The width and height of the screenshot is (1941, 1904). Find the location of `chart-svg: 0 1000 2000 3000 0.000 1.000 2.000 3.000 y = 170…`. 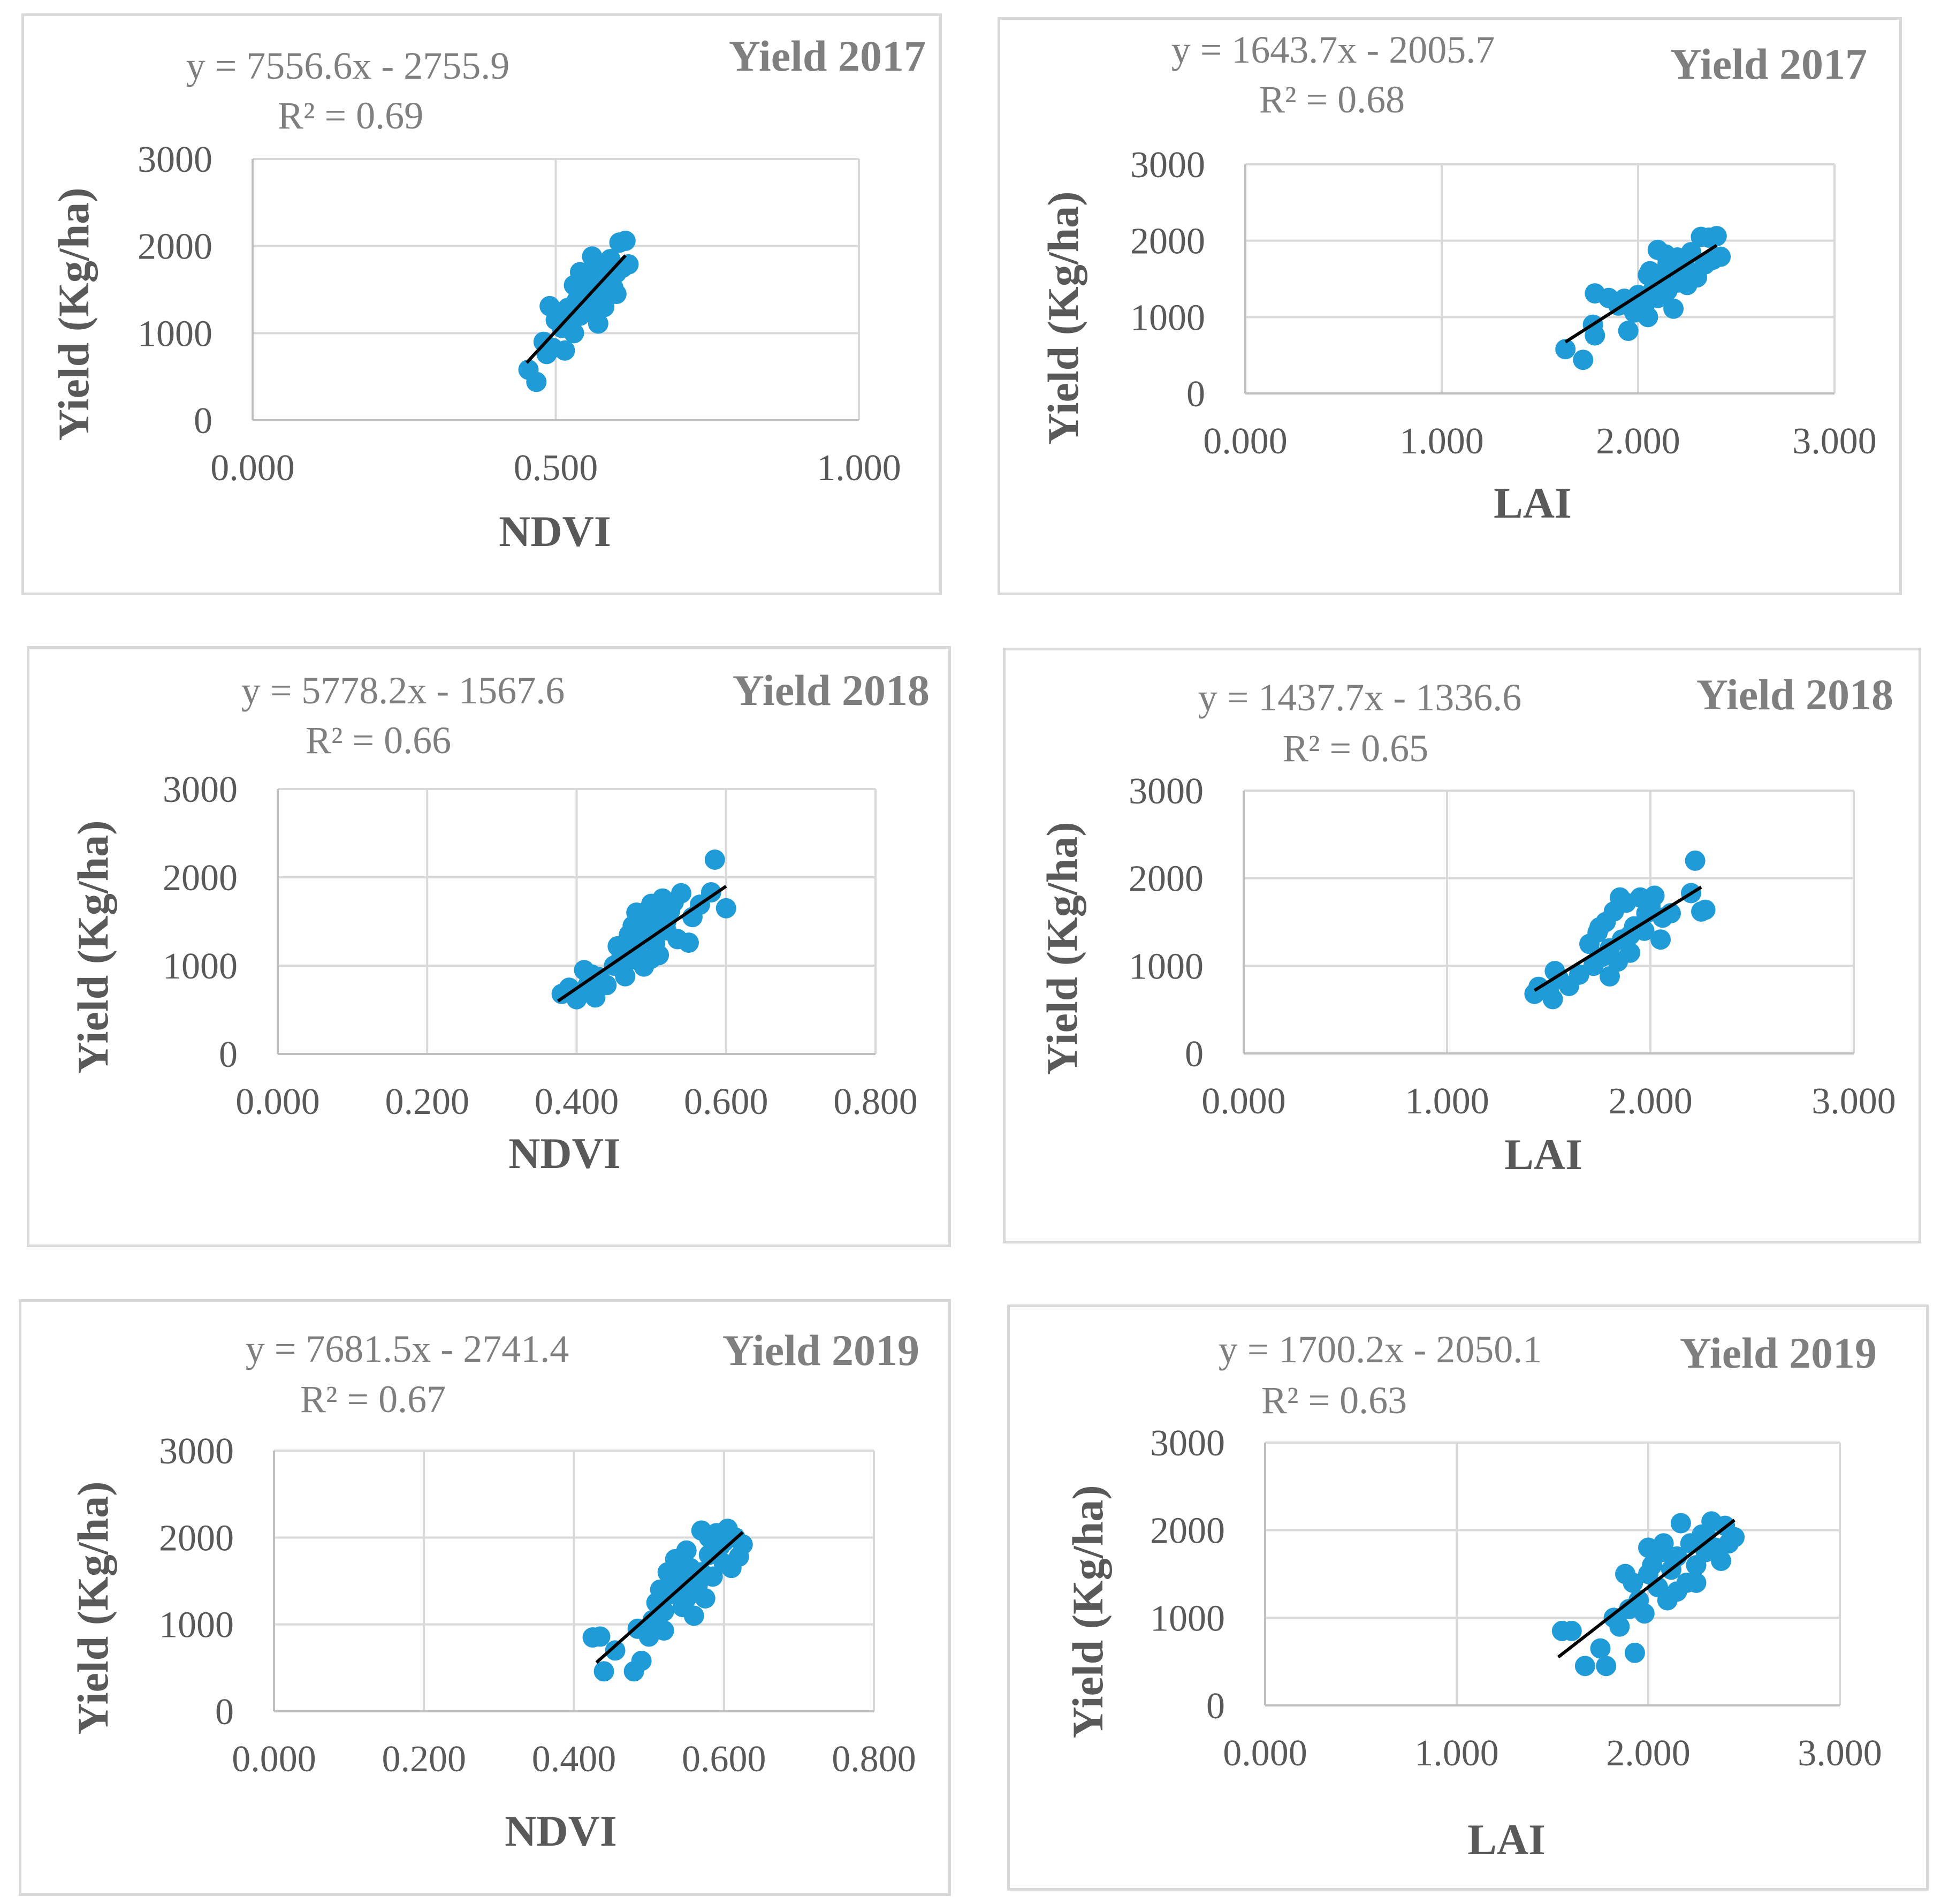

chart-svg: 0 1000 2000 3000 0.000 1.000 2.000 3.000 y = 170… is located at coordinates (1473, 1596).